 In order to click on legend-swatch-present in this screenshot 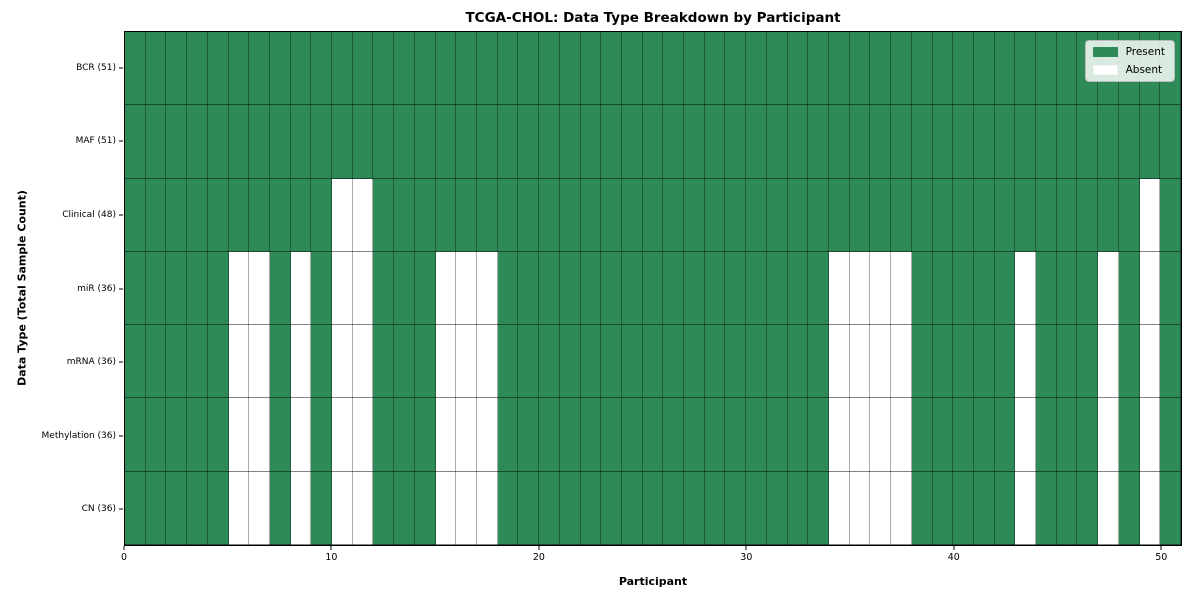, I will do `click(1105, 52)`.